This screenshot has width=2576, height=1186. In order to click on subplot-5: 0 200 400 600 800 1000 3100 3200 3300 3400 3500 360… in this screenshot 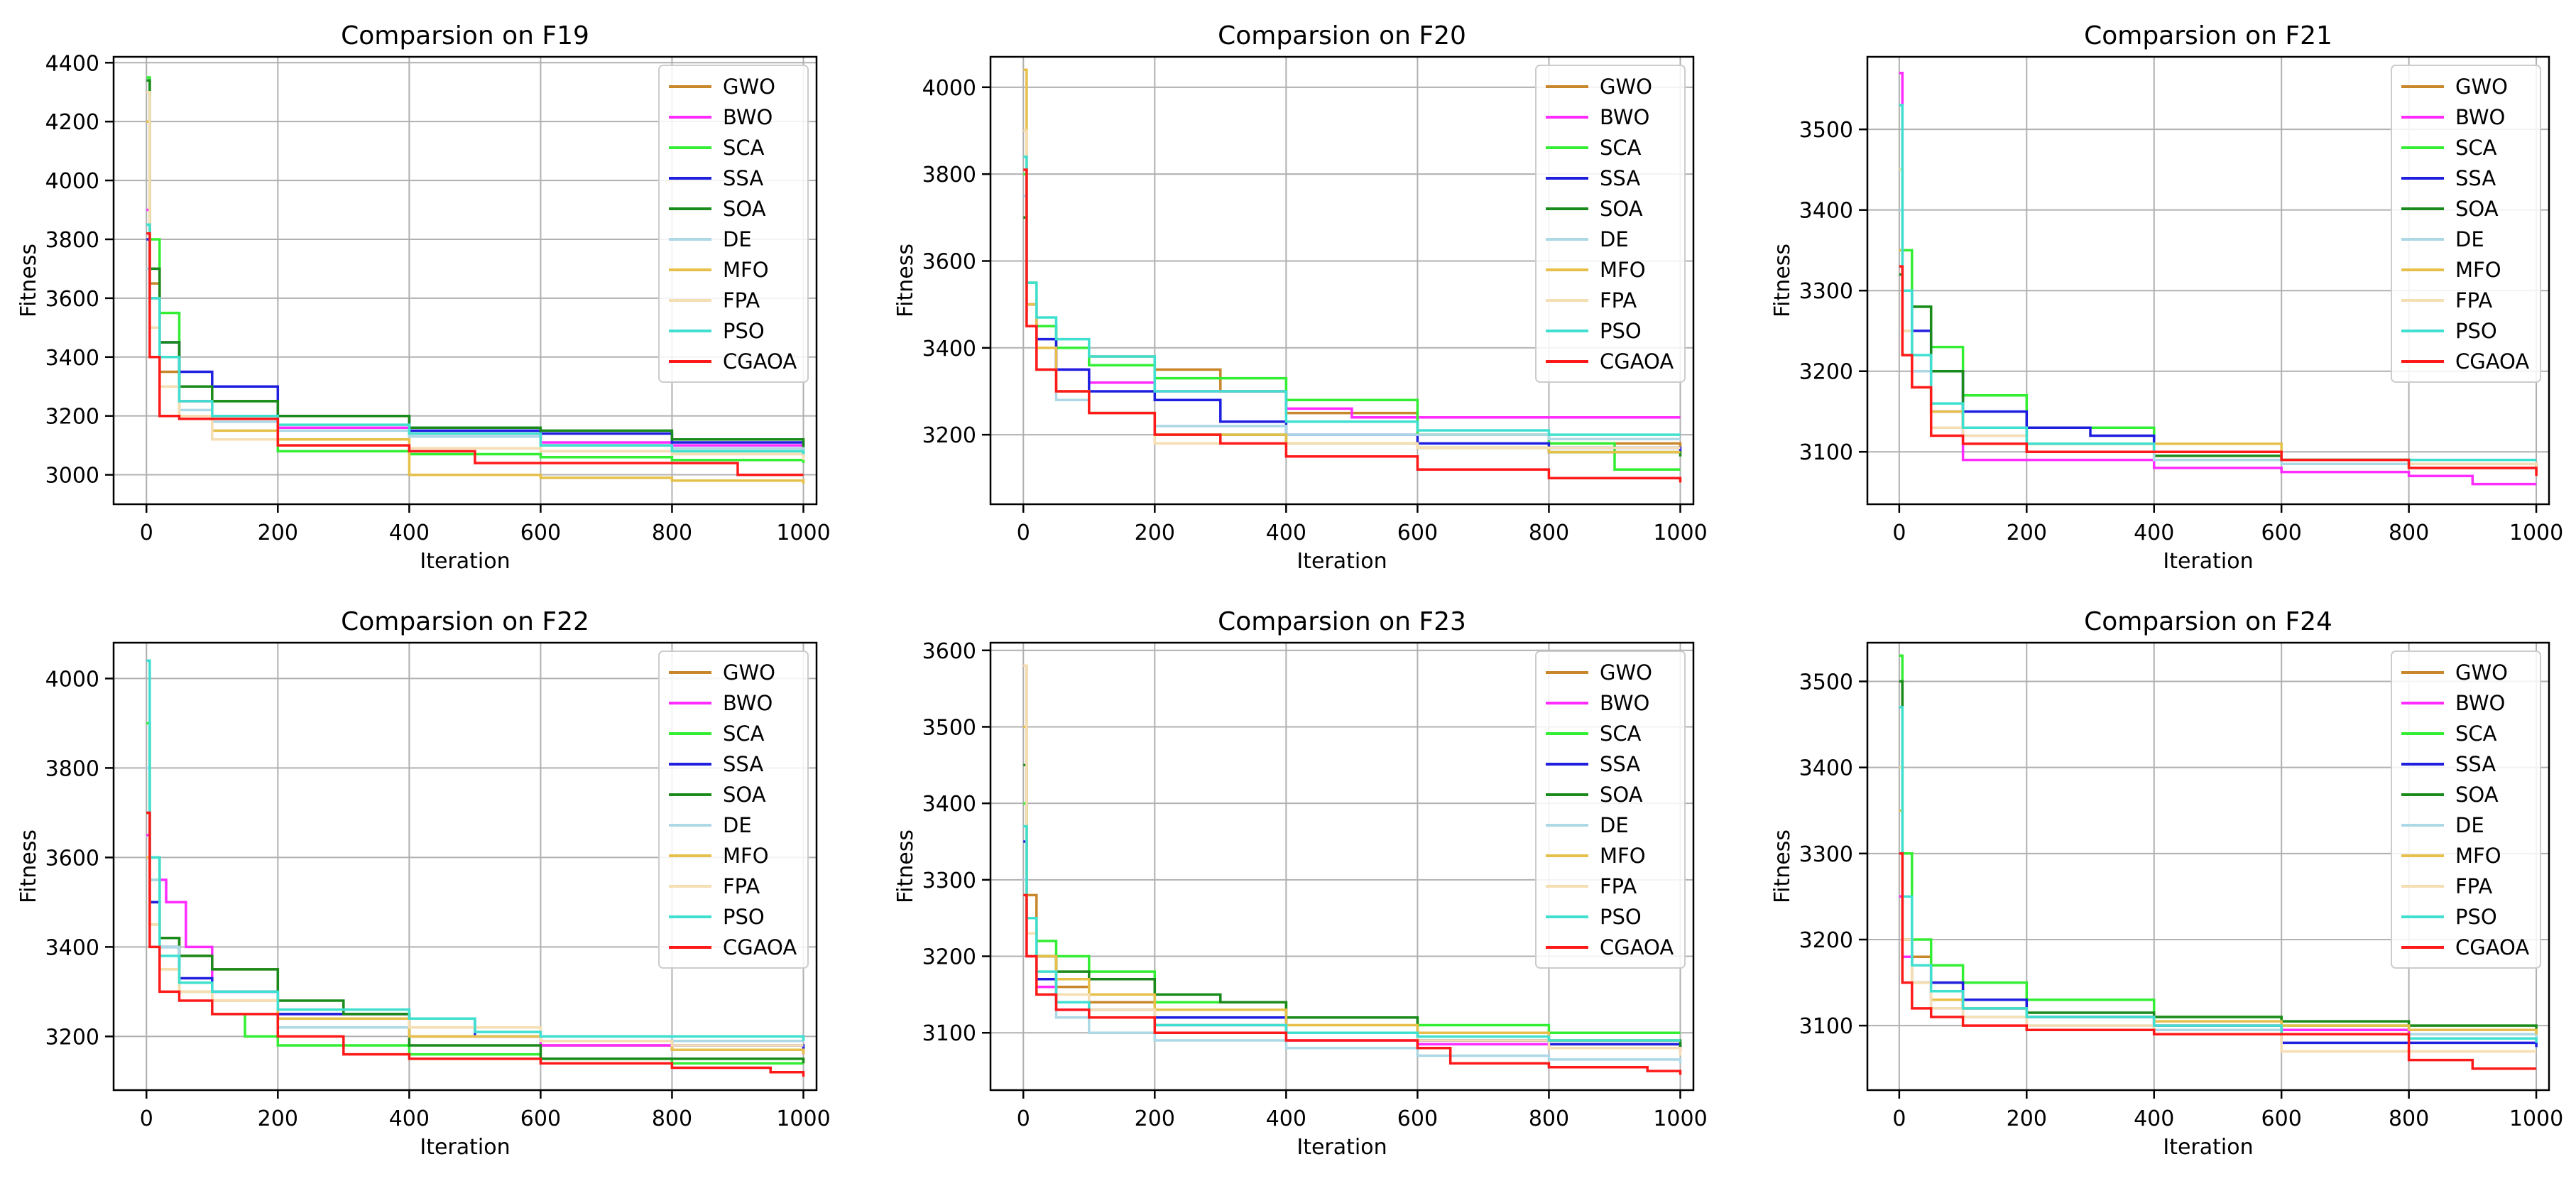, I will do `click(1300, 883)`.